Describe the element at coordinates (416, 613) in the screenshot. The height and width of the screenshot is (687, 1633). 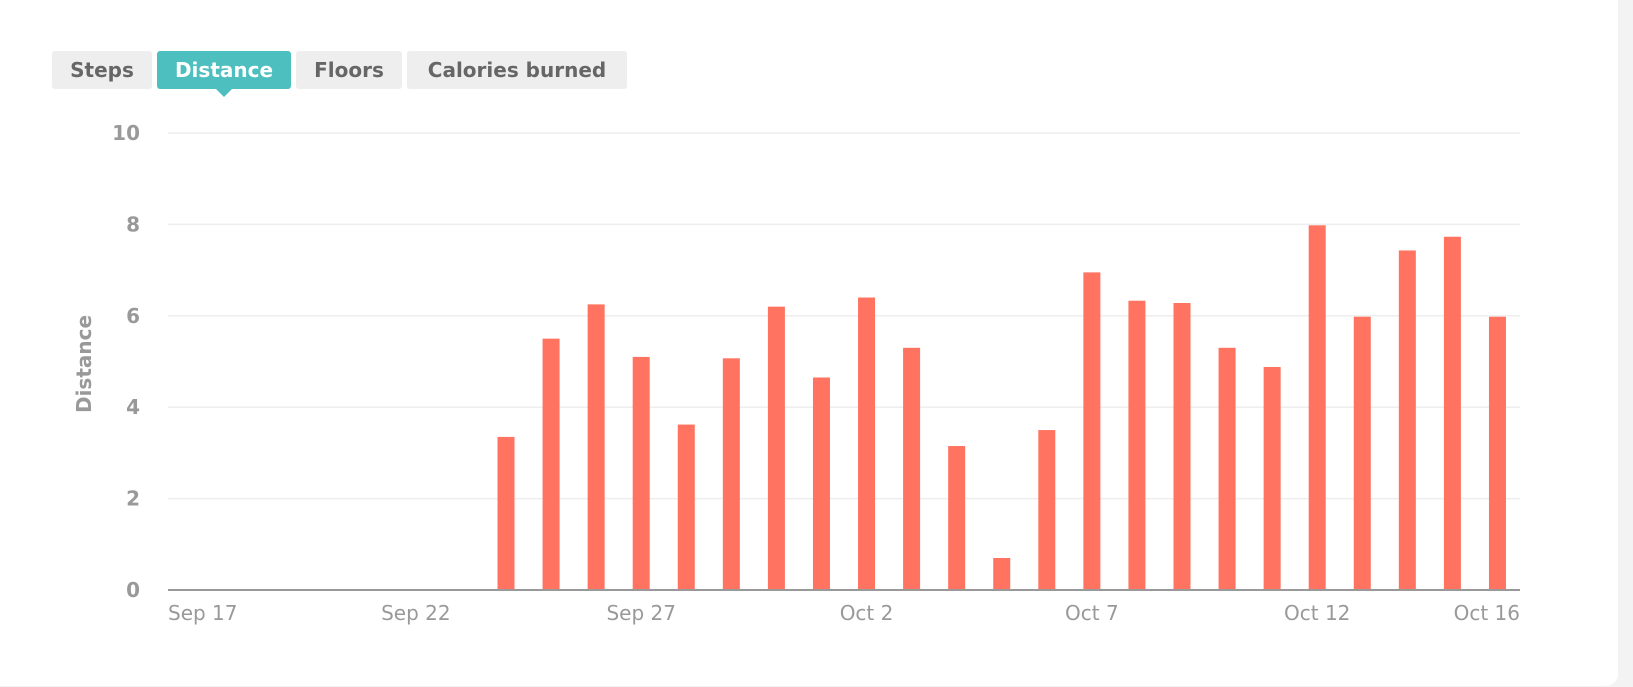
I see `x-tick-label: Sep 22` at that location.